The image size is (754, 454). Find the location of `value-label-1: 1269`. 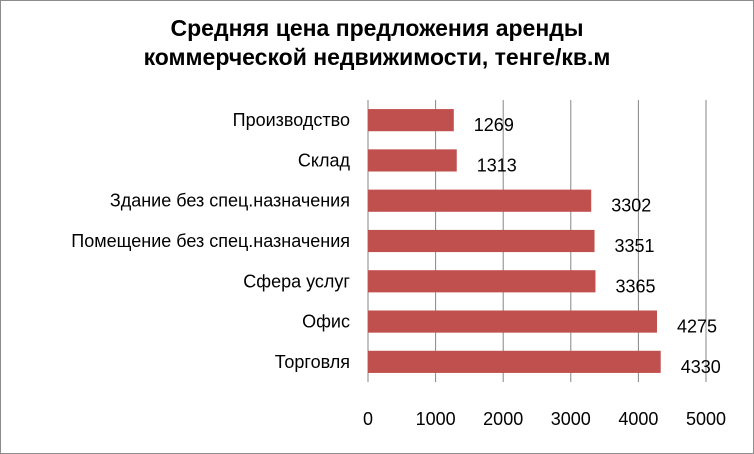

value-label-1: 1269 is located at coordinates (494, 125).